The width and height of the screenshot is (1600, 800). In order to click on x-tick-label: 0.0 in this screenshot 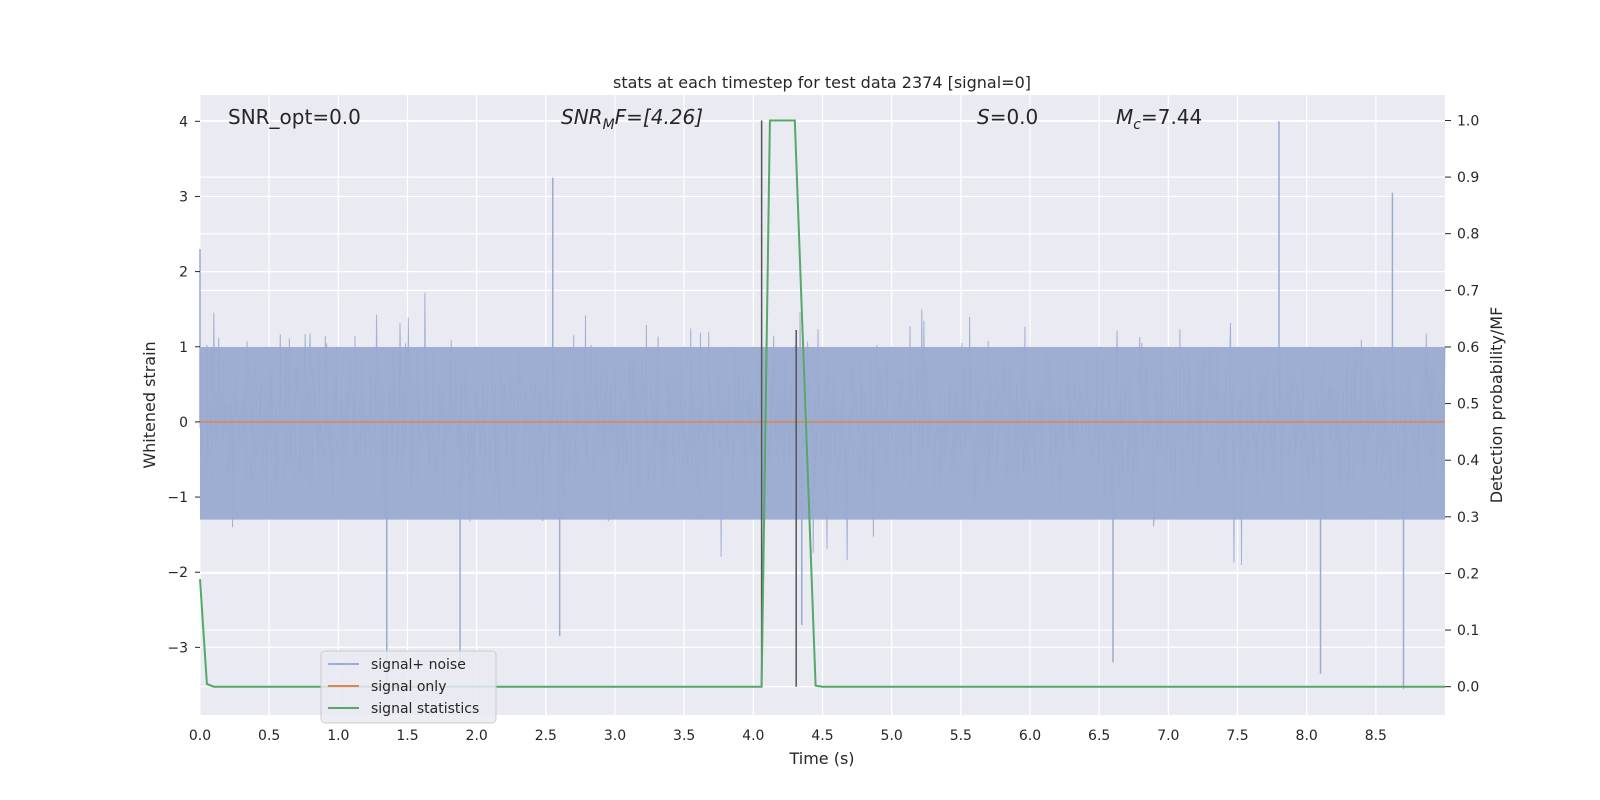, I will do `click(200, 736)`.